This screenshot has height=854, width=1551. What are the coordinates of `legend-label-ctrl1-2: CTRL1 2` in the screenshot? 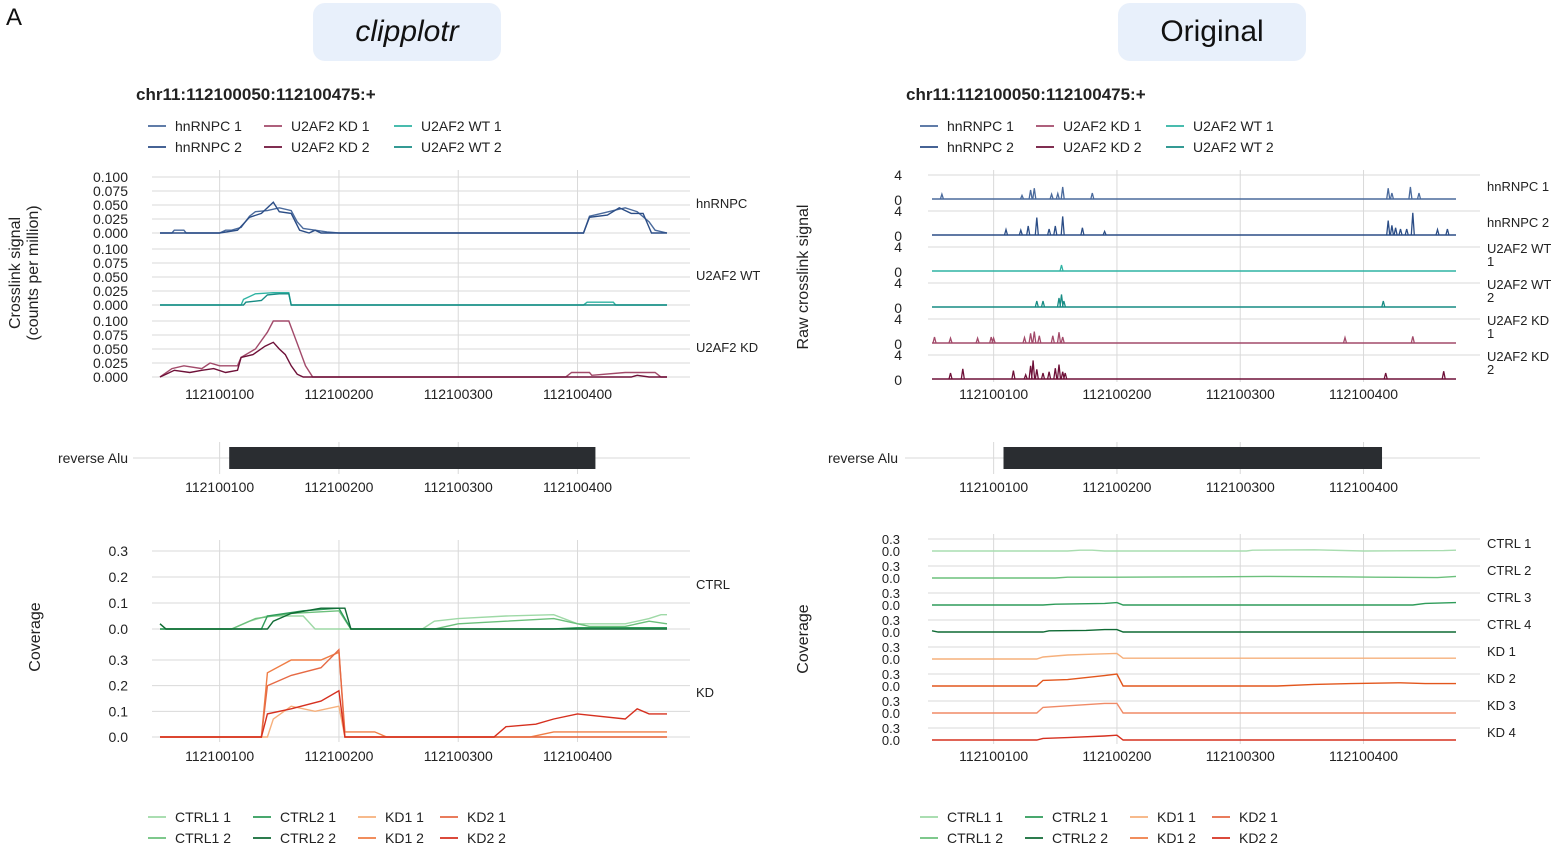 It's located at (975, 838).